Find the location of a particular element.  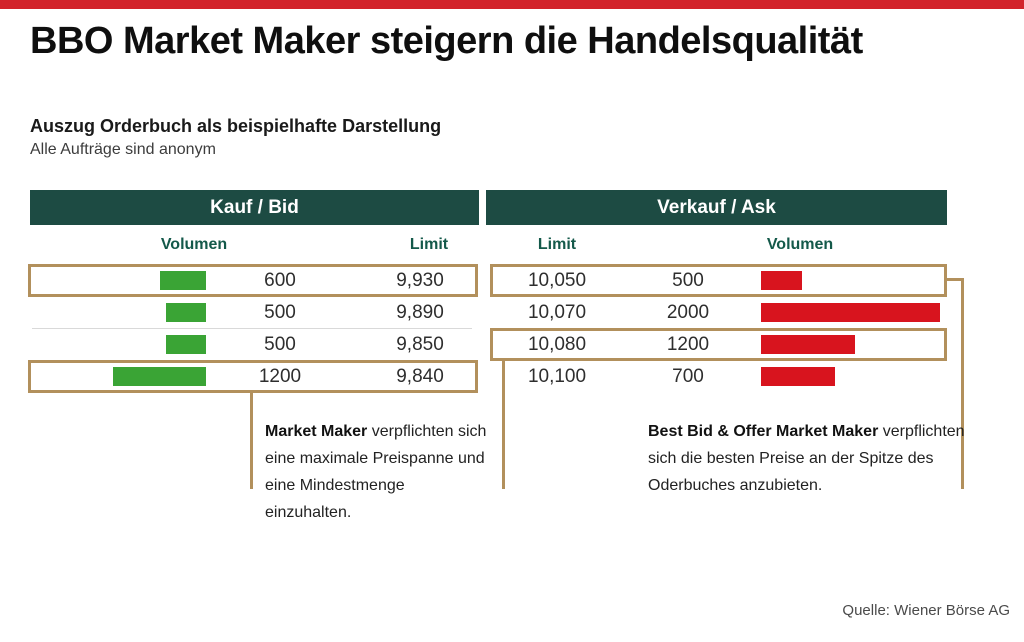

annotation-line: sich die besten Preise an der Spitze des is located at coordinates (791, 458).